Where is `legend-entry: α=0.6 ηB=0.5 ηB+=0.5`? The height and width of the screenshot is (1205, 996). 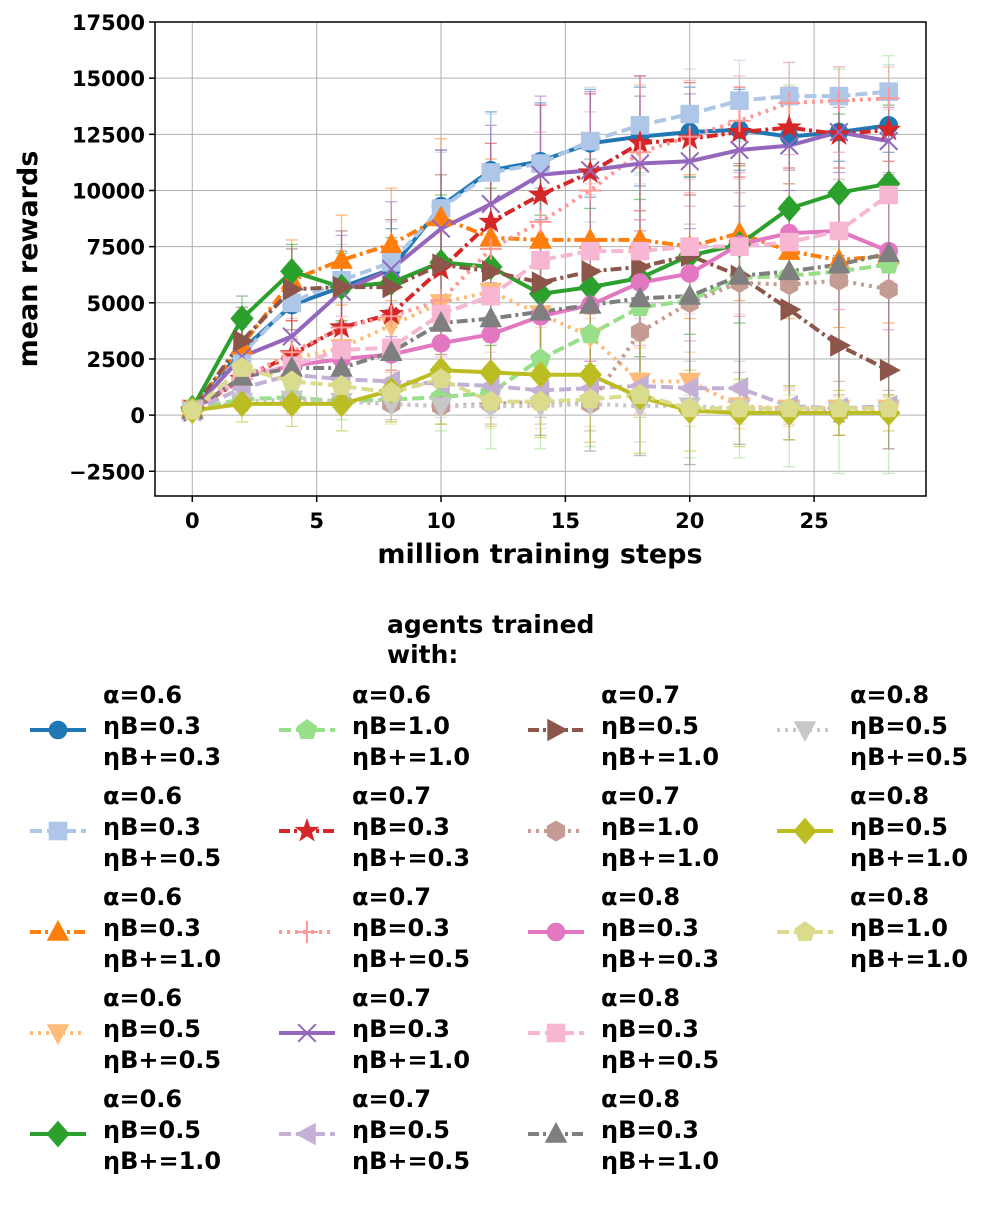 legend-entry: α=0.6 ηB=0.5 ηB+=0.5 is located at coordinates (143, 1031).